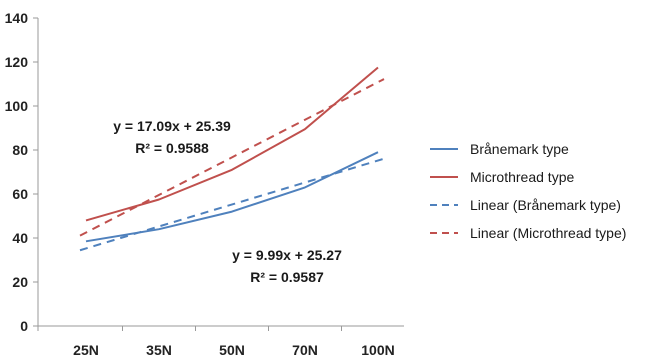 The width and height of the screenshot is (664, 362). I want to click on y-tick-label: 140, so click(17, 18).